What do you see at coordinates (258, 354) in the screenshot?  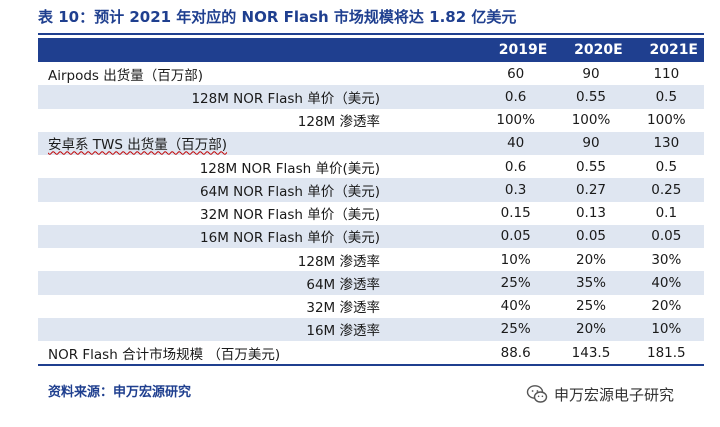 I see `row-label: NOR Flash 合计市场规模 （百万美元)` at bounding box center [258, 354].